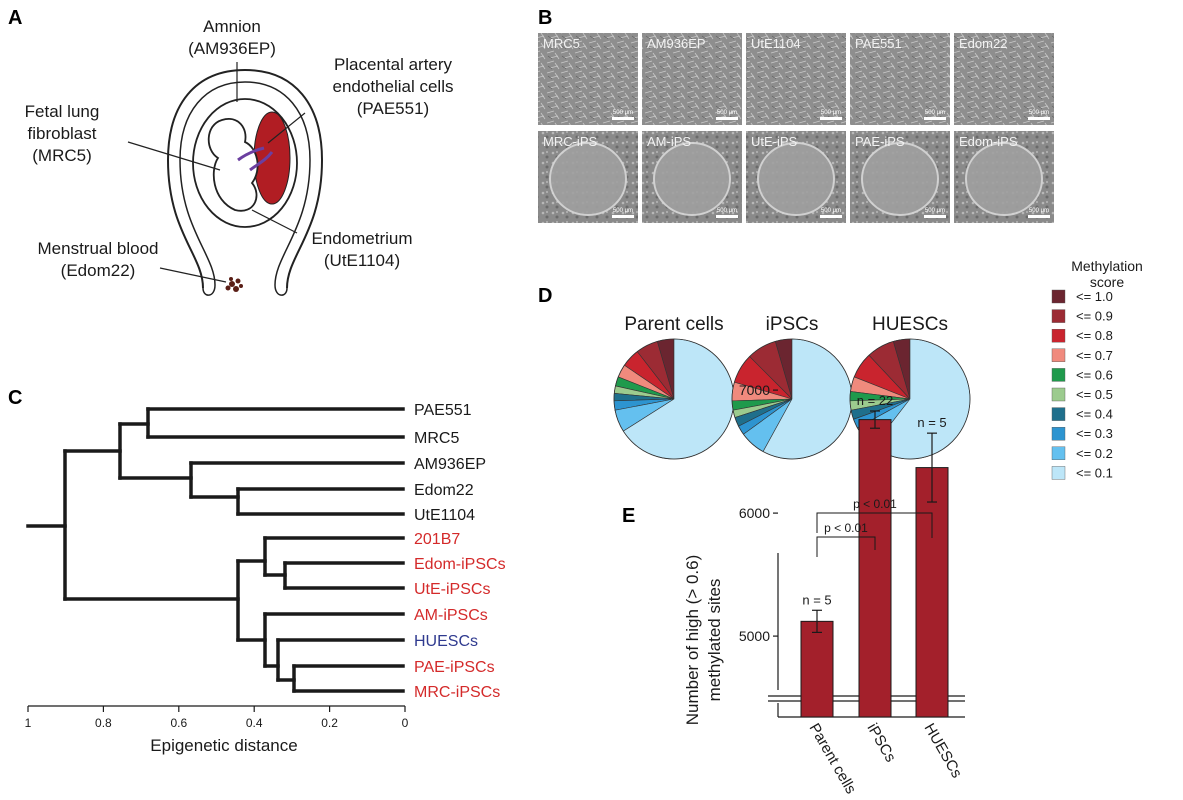 Image resolution: width=1183 pixels, height=800 pixels. Describe the element at coordinates (28, 723) in the screenshot. I see `dendrogram-tick-label: 1` at that location.